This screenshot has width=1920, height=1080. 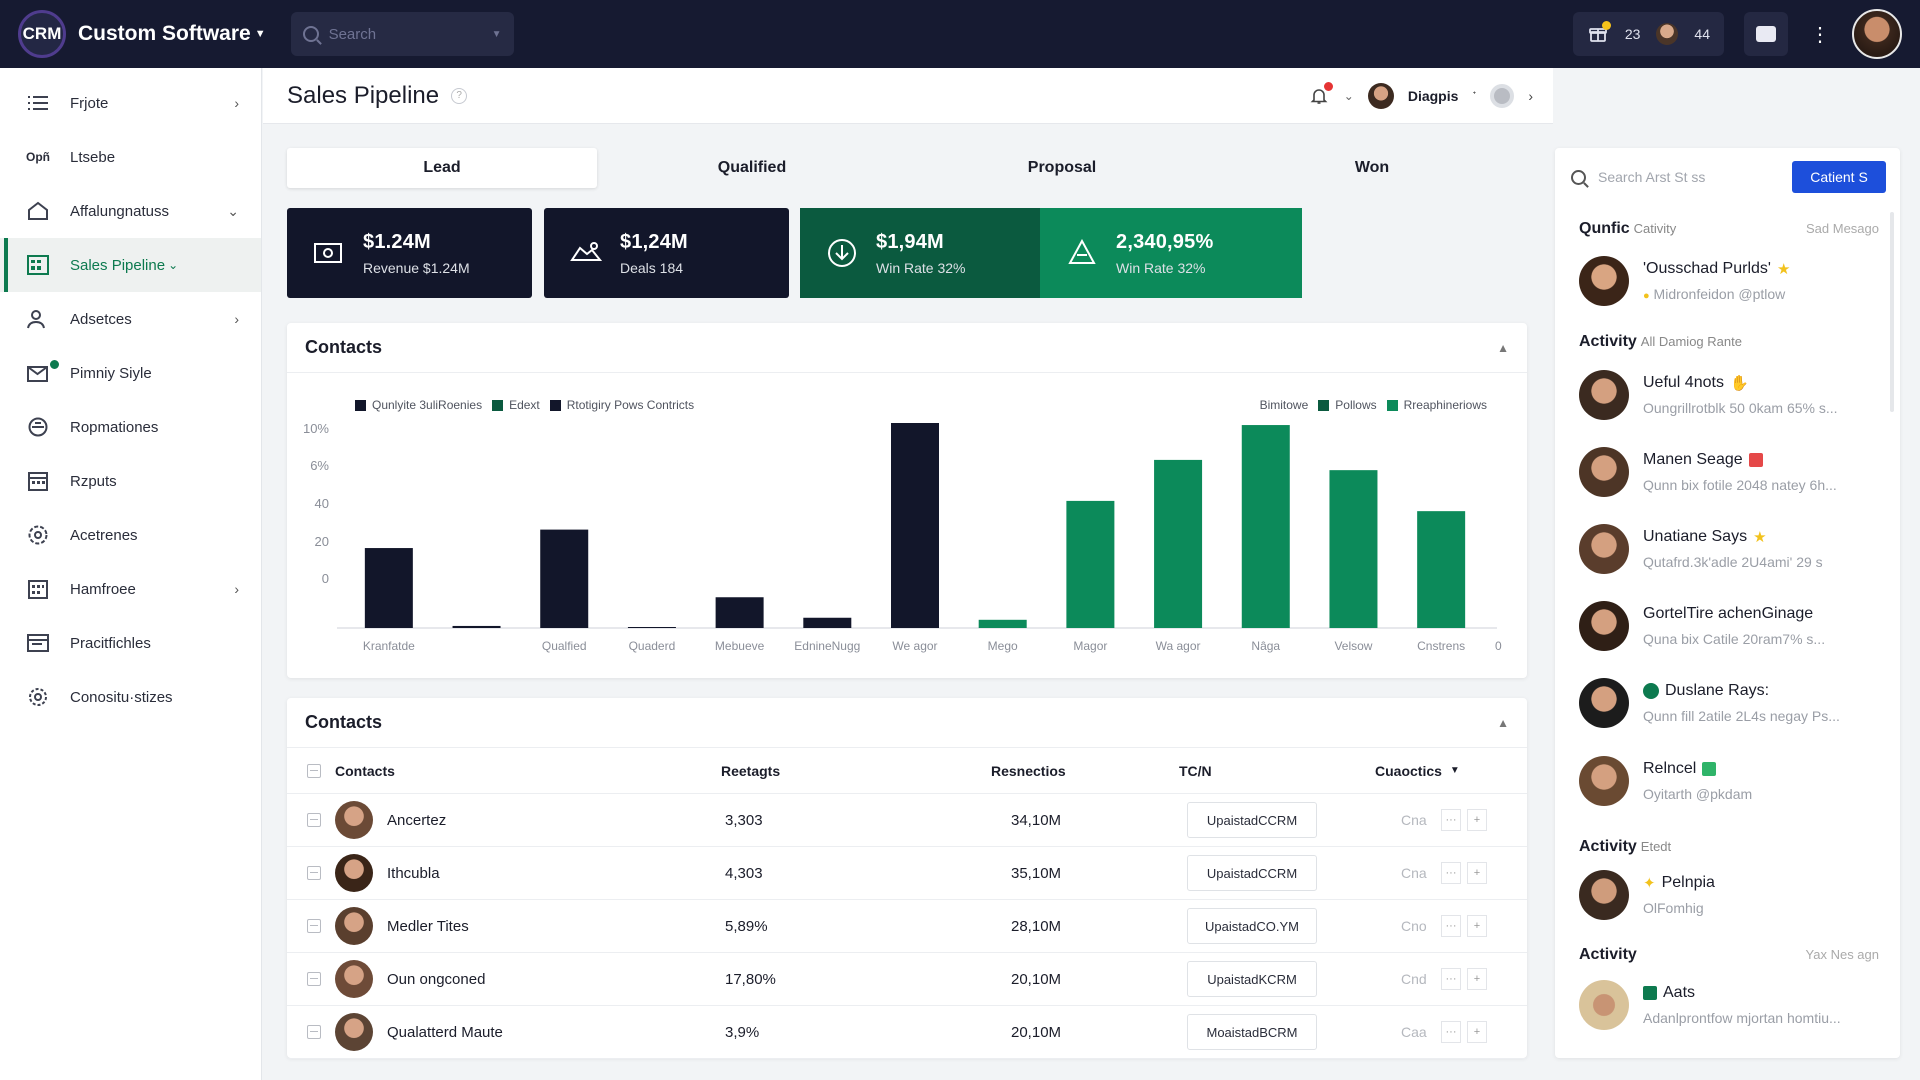 What do you see at coordinates (130, 535) in the screenshot?
I see `sidebar-item: Acetrenes` at bounding box center [130, 535].